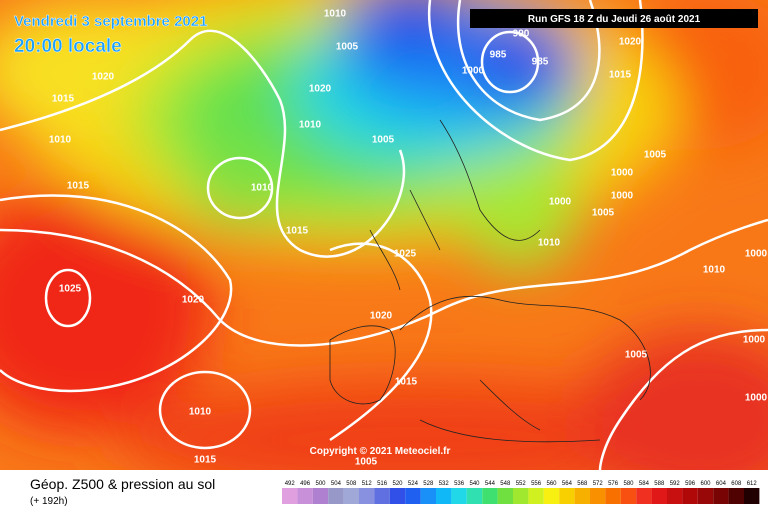 This screenshot has width=768, height=512. I want to click on legend-label: 592, so click(675, 484).